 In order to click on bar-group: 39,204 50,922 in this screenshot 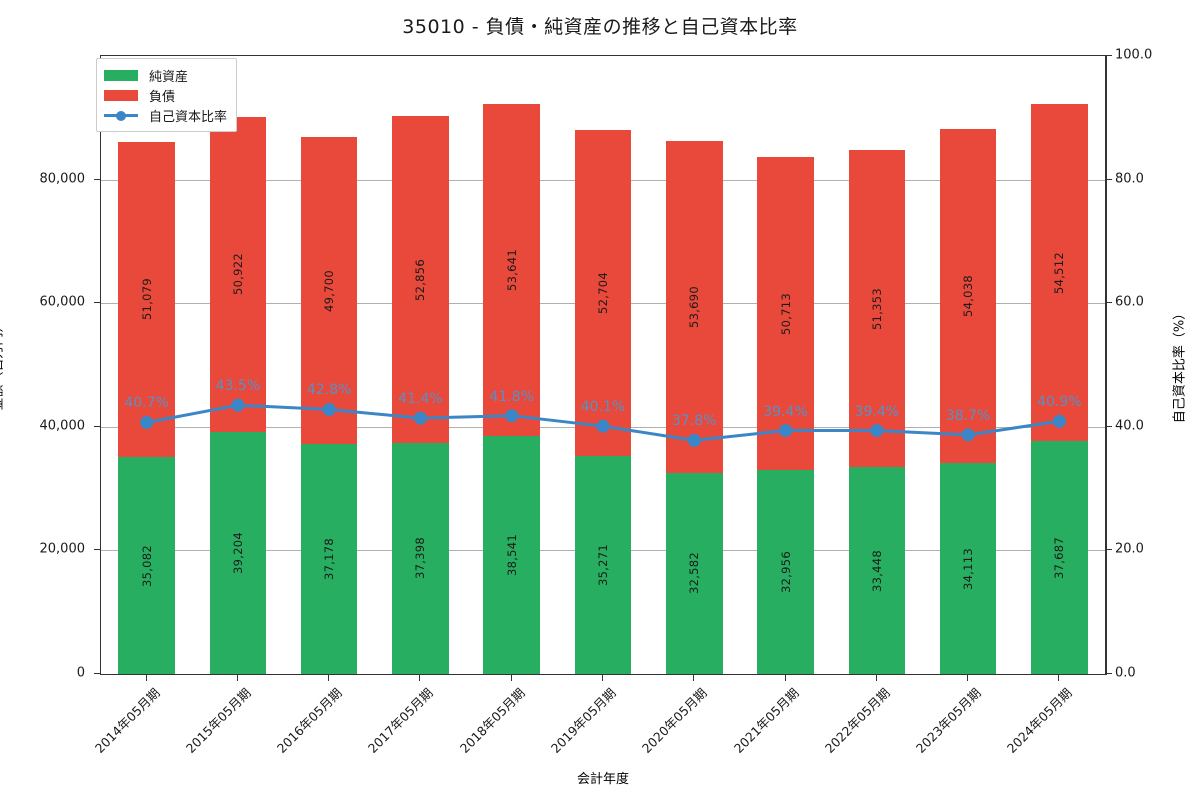, I will do `click(238, 365)`.